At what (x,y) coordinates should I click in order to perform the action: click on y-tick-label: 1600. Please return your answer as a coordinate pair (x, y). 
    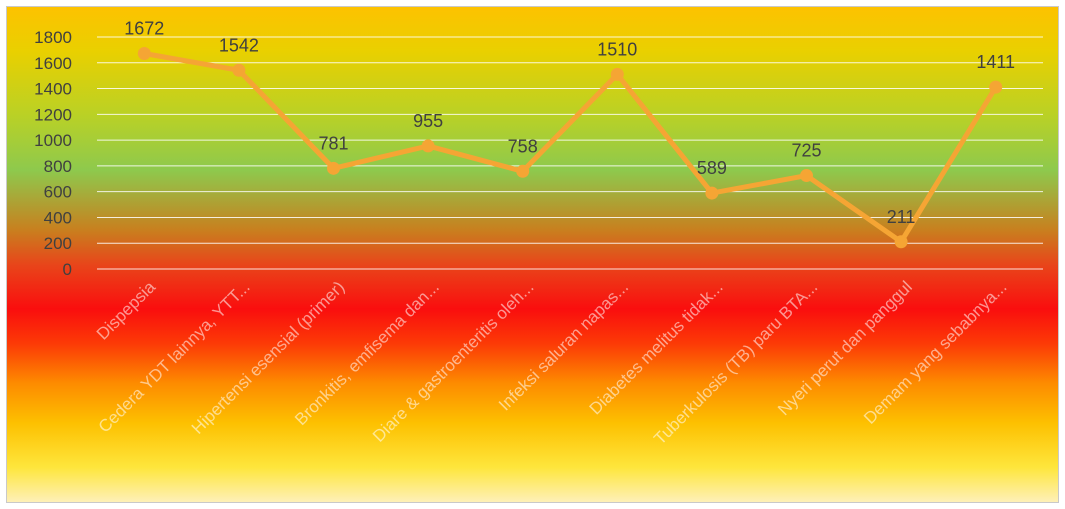
    Looking at the image, I should click on (53, 63).